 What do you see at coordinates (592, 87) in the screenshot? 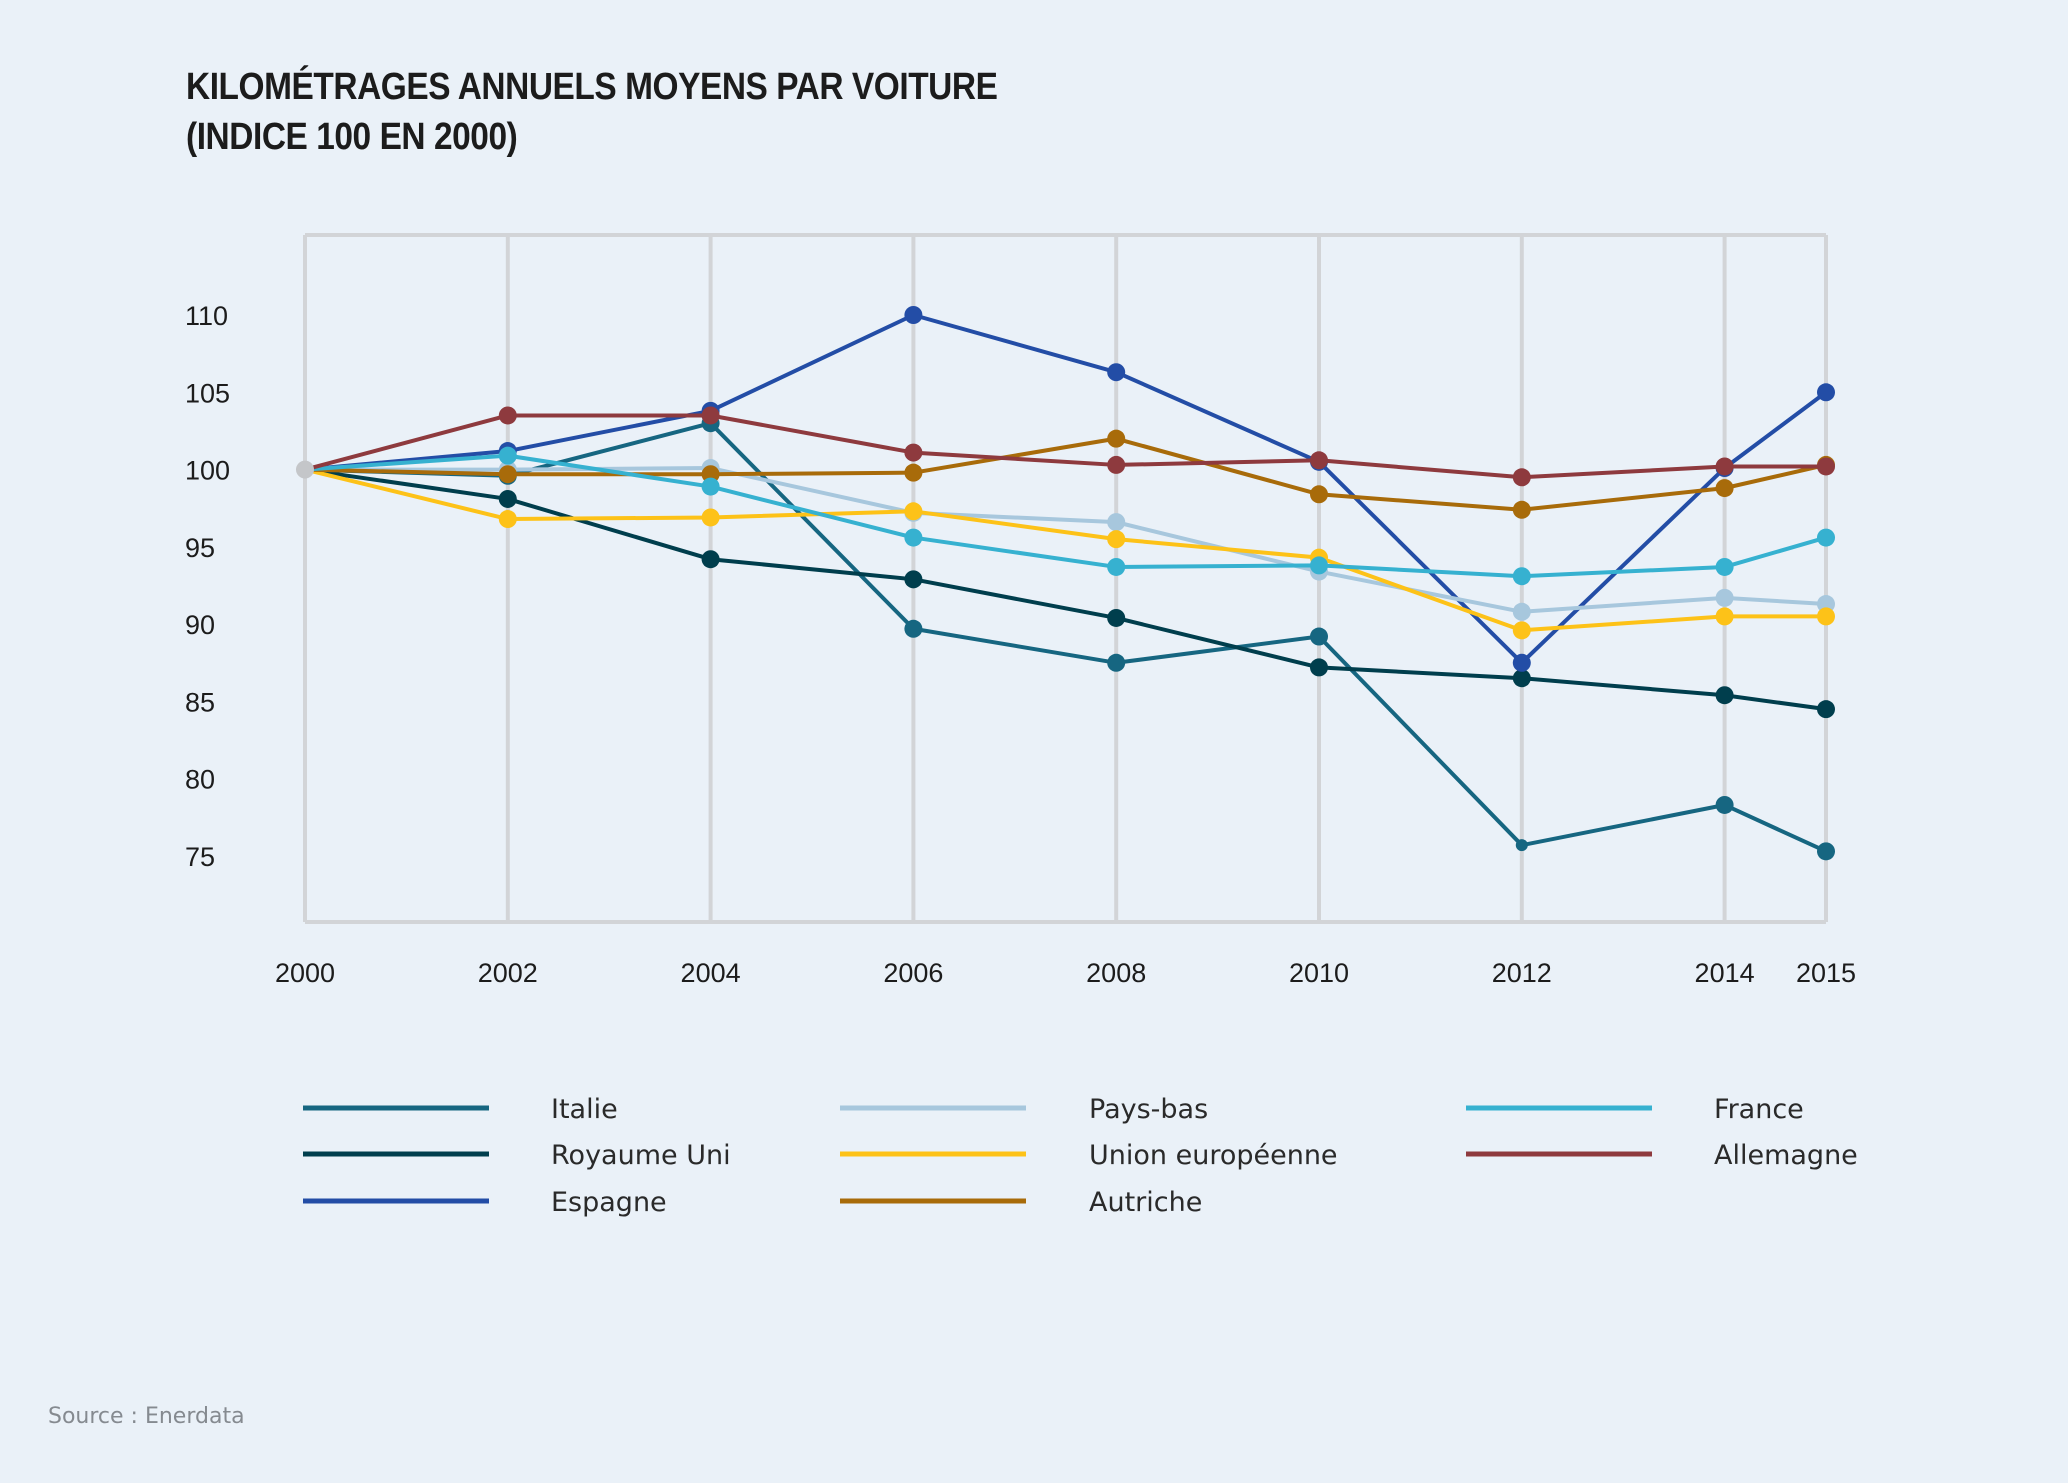
I see `chart-title-line-1: KILOMÉTRAGES ANNUELS MOYENS PAR VOITURE` at bounding box center [592, 87].